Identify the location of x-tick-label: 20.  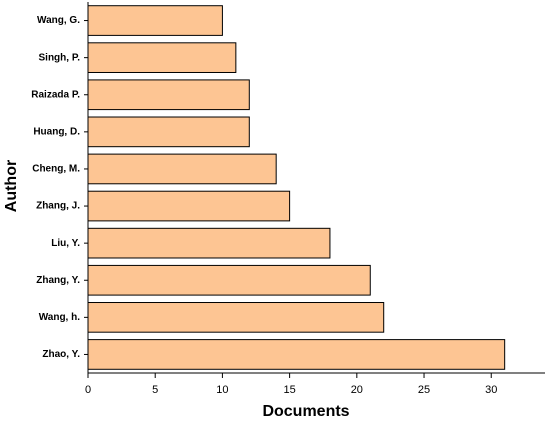
(357, 390).